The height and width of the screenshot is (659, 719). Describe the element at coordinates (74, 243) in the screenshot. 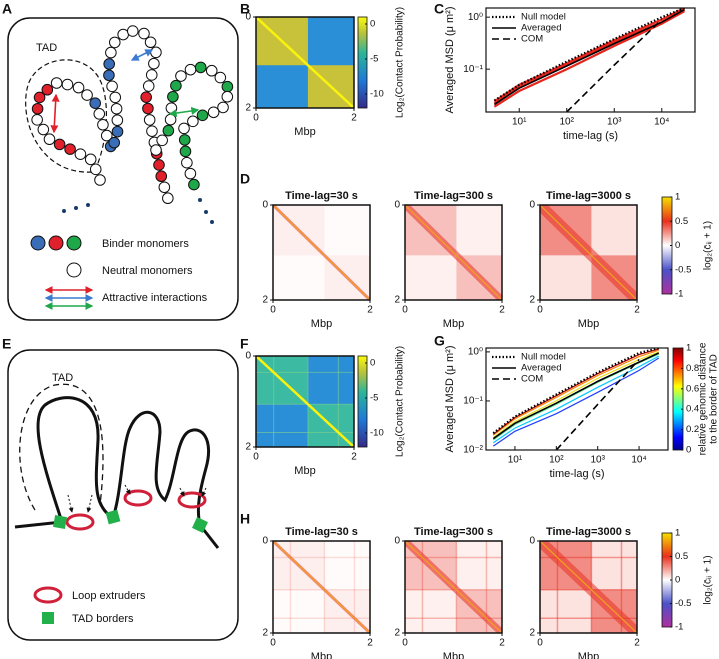

I see `legend-binder` at that location.